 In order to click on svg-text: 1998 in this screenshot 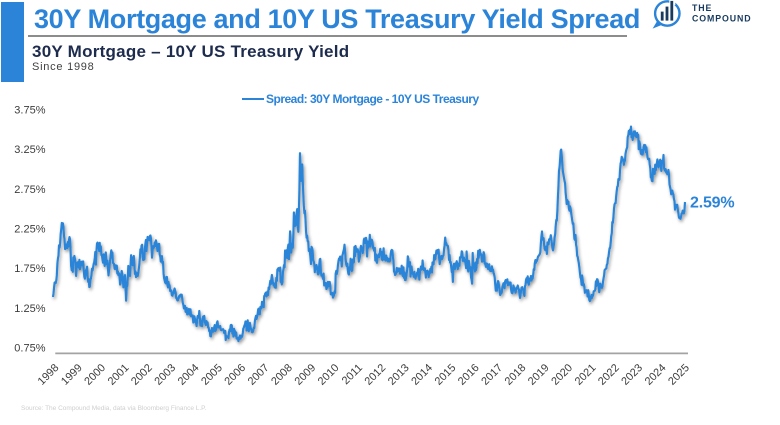, I will do `click(49, 375)`.